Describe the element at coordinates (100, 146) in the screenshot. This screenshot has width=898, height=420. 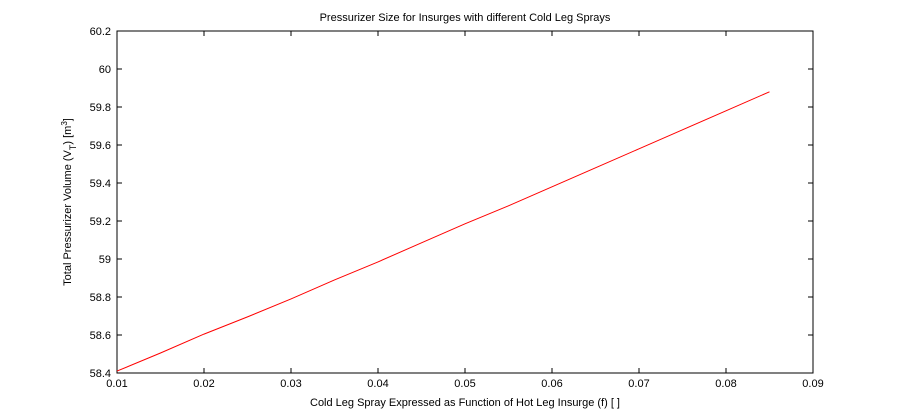
I see `y-tick-label: 59.6` at that location.